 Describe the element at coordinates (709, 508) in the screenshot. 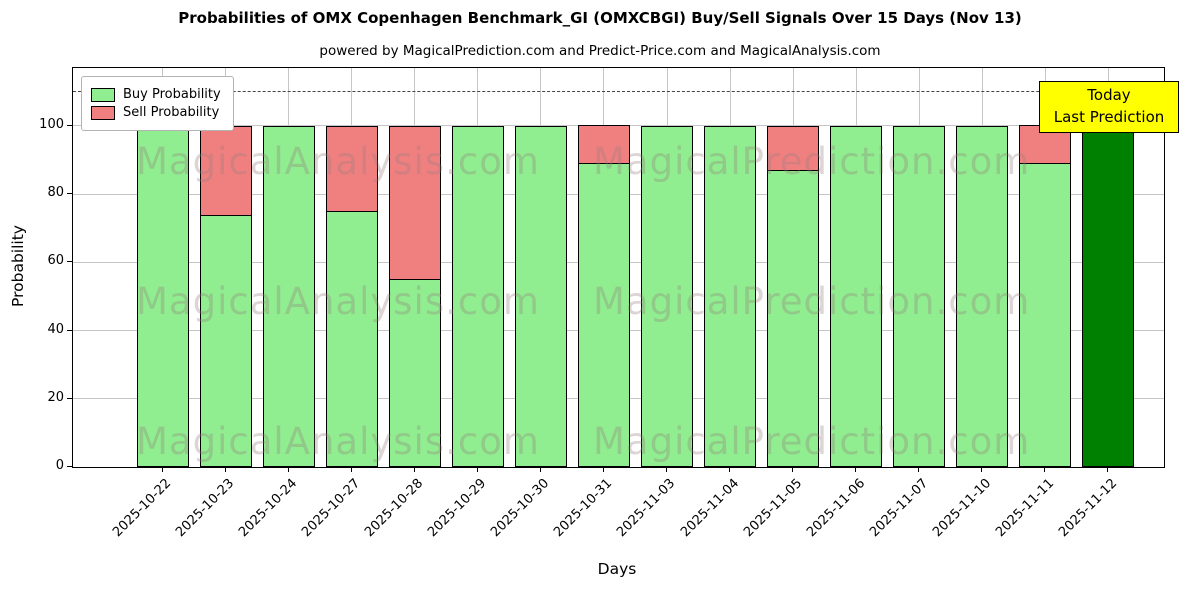

I see `x-tick-label: 2025-11-04` at that location.